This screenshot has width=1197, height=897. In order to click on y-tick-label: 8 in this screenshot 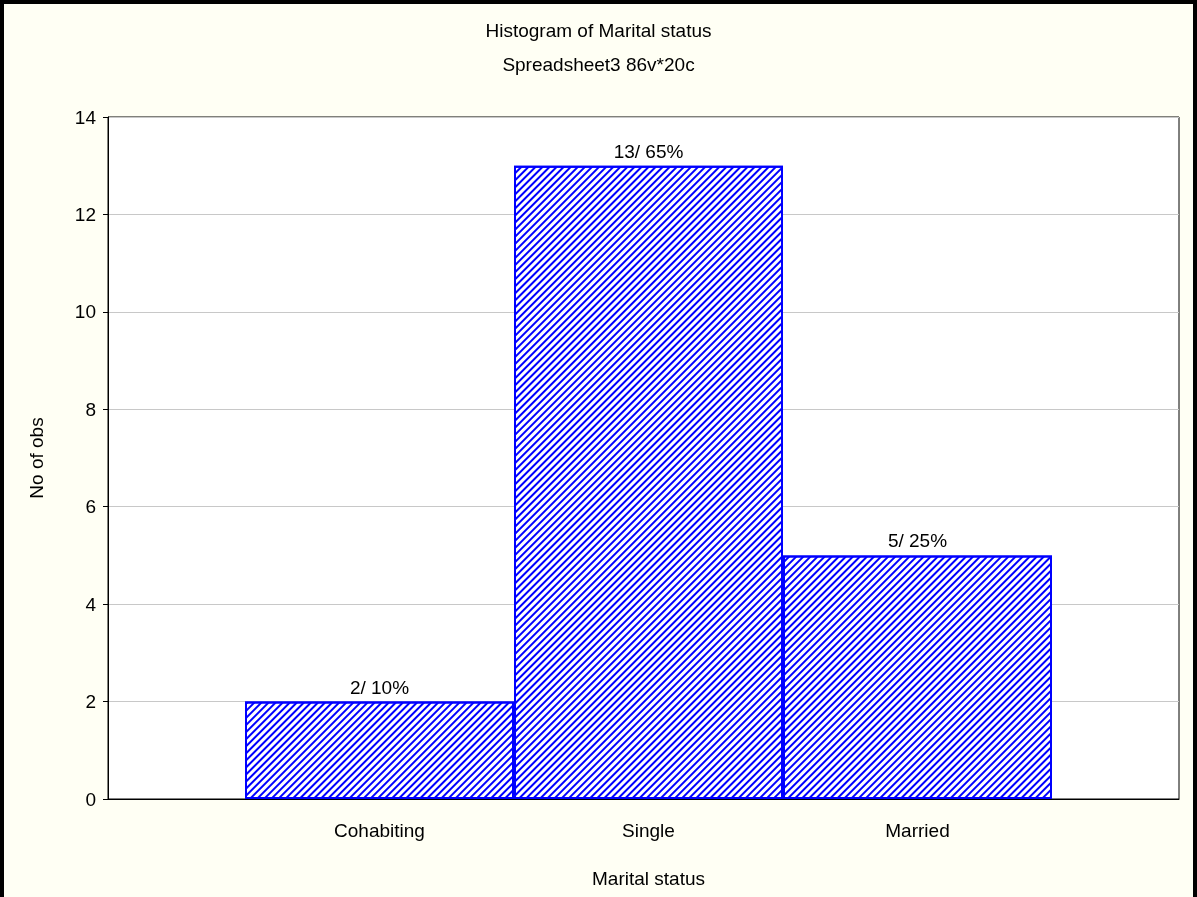, I will do `click(90, 409)`.